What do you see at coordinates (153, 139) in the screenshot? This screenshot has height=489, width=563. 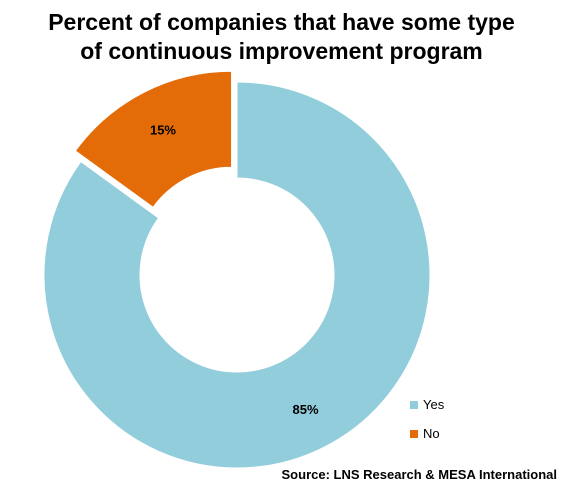 I see `donut-slice-no` at bounding box center [153, 139].